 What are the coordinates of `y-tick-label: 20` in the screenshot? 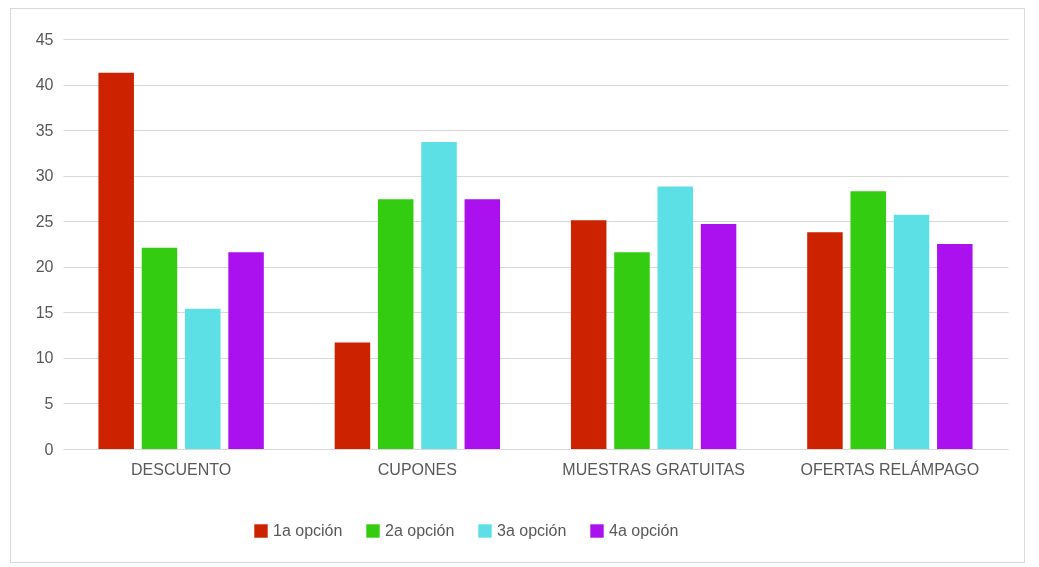 It's located at (44, 267).